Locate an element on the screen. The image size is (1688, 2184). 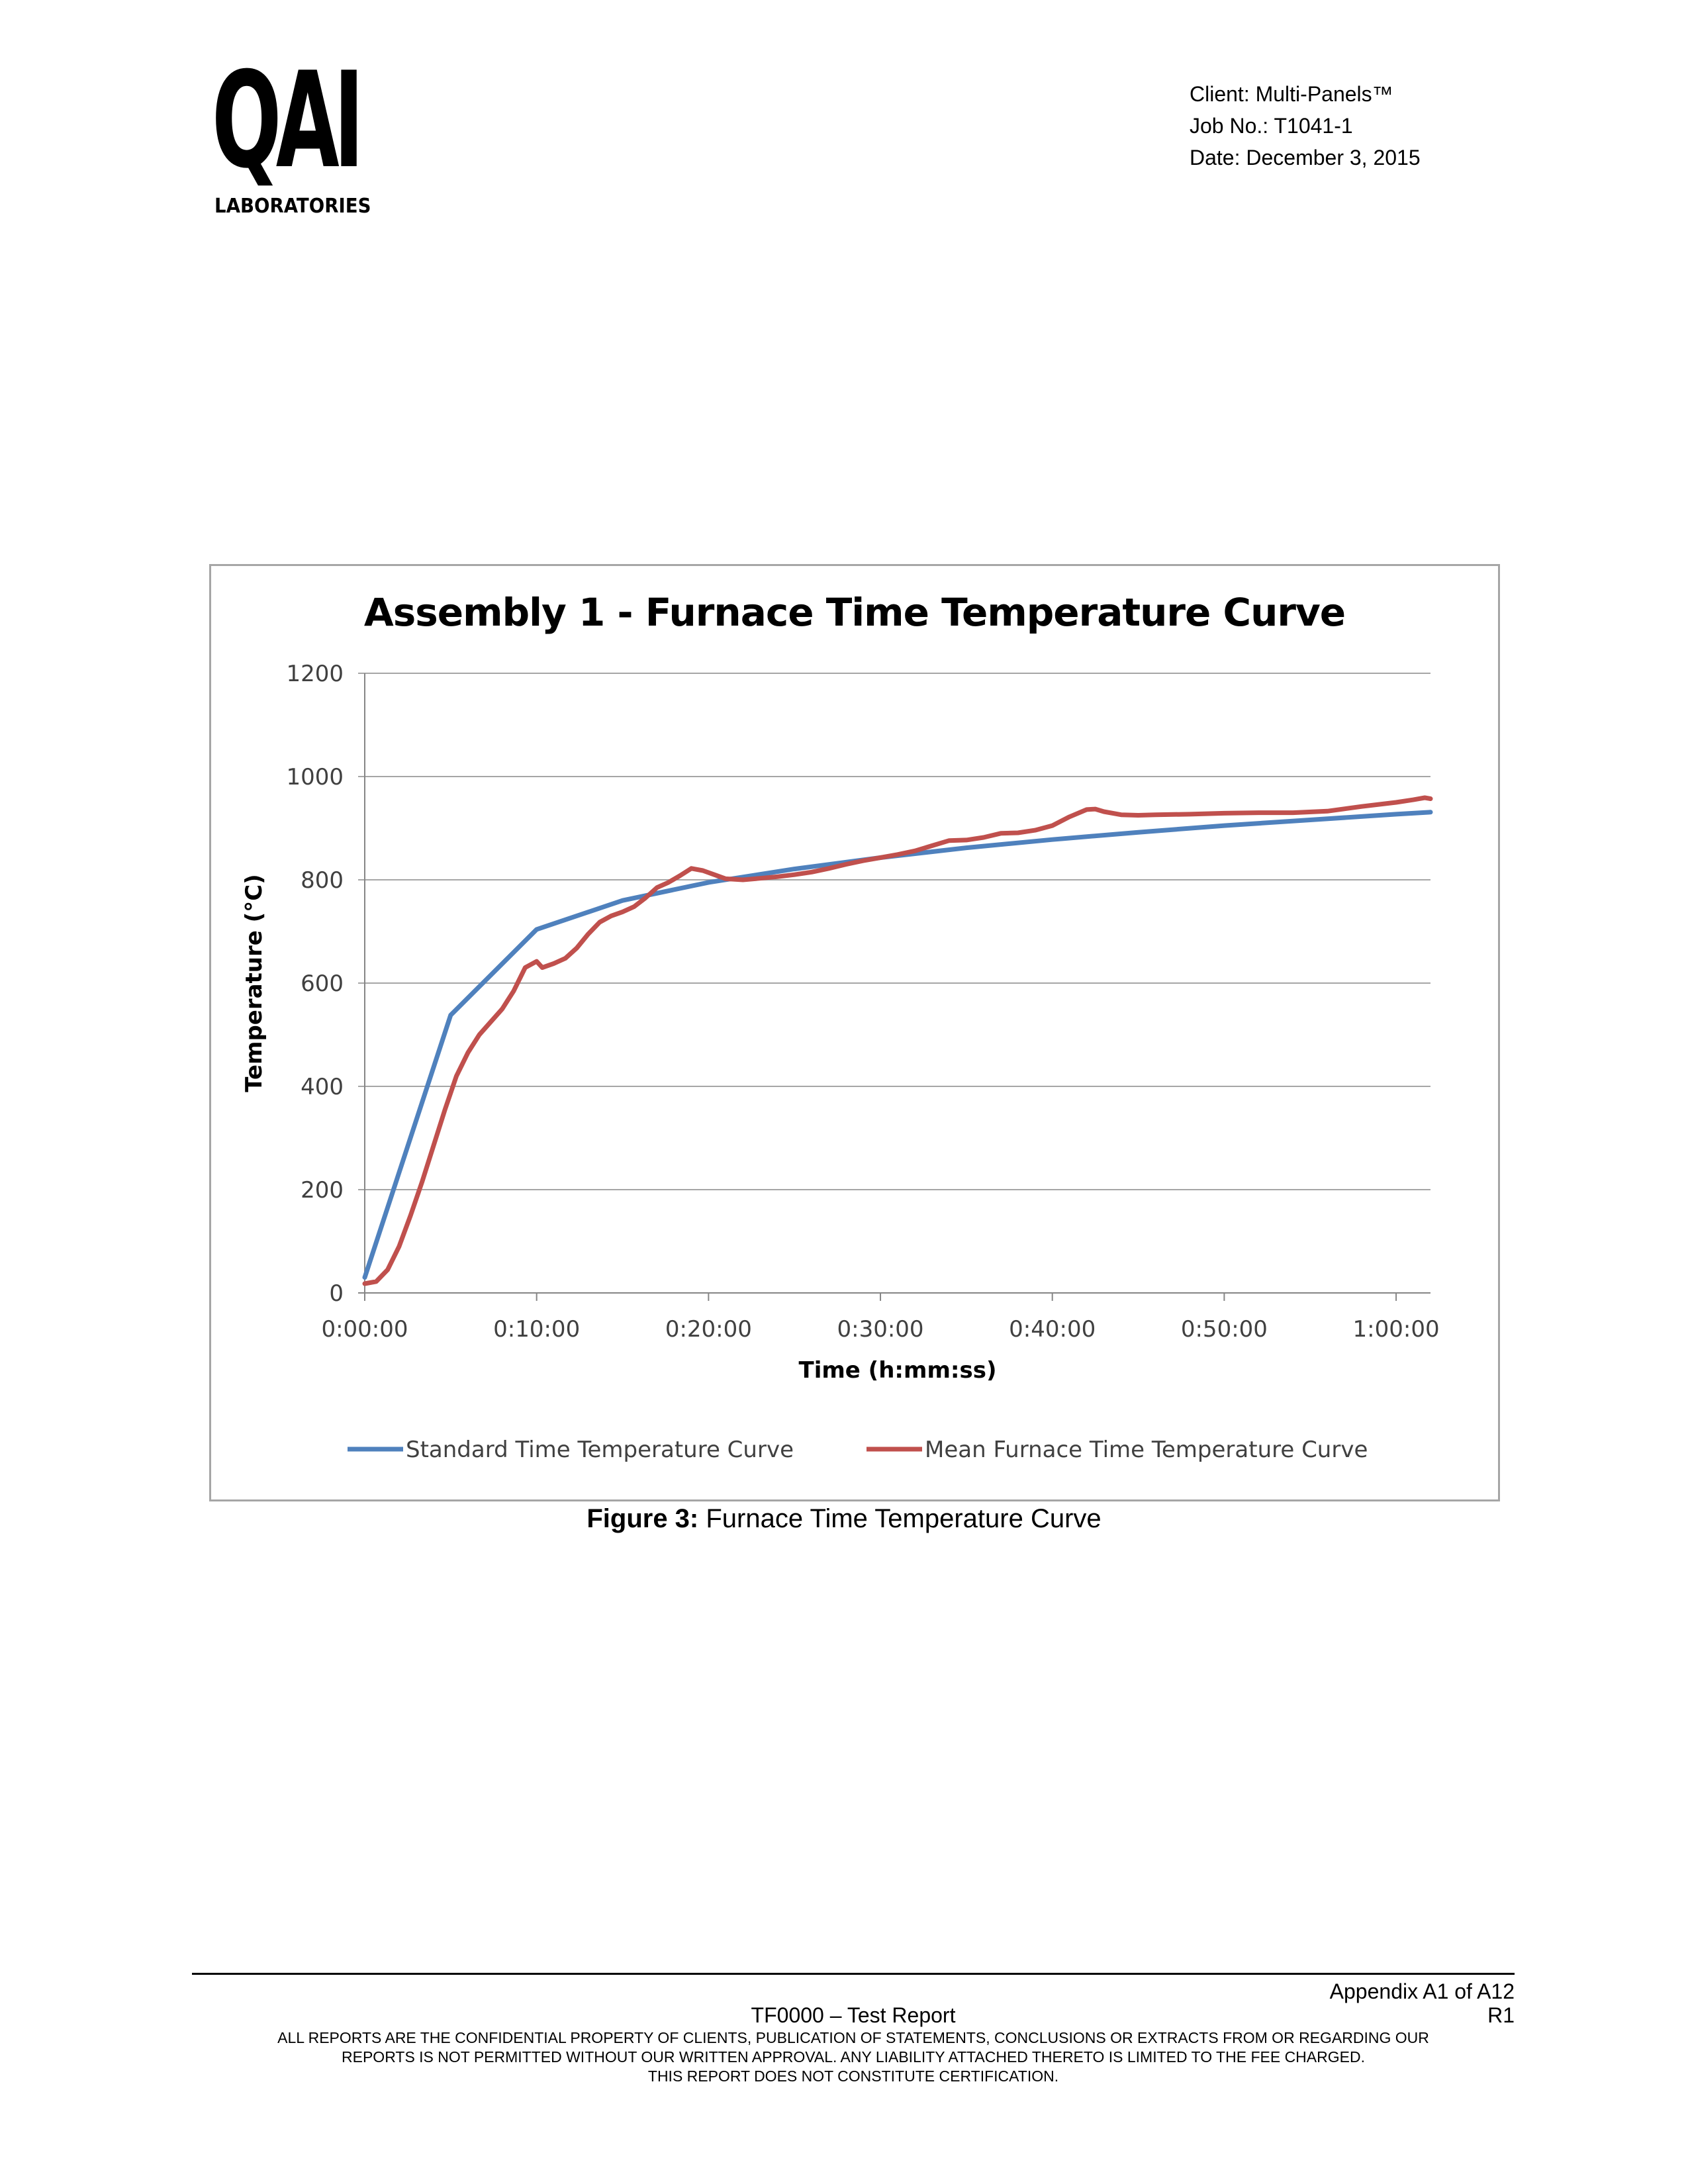
figure-caption: Figure 3: Furnace Time Temperature Curve is located at coordinates (844, 1519).